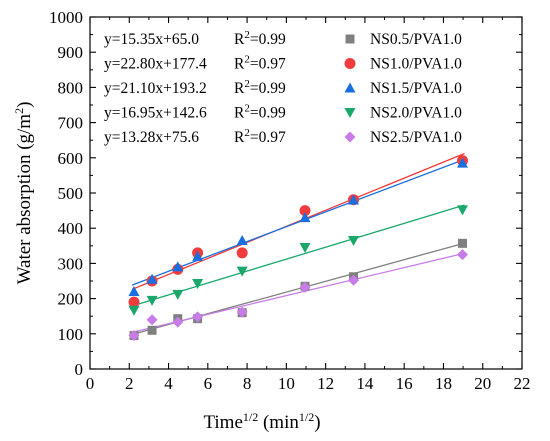 This screenshot has width=550, height=441. I want to click on fit-equation: y=13.28x+75.6 R2=0.97, so click(195, 136).